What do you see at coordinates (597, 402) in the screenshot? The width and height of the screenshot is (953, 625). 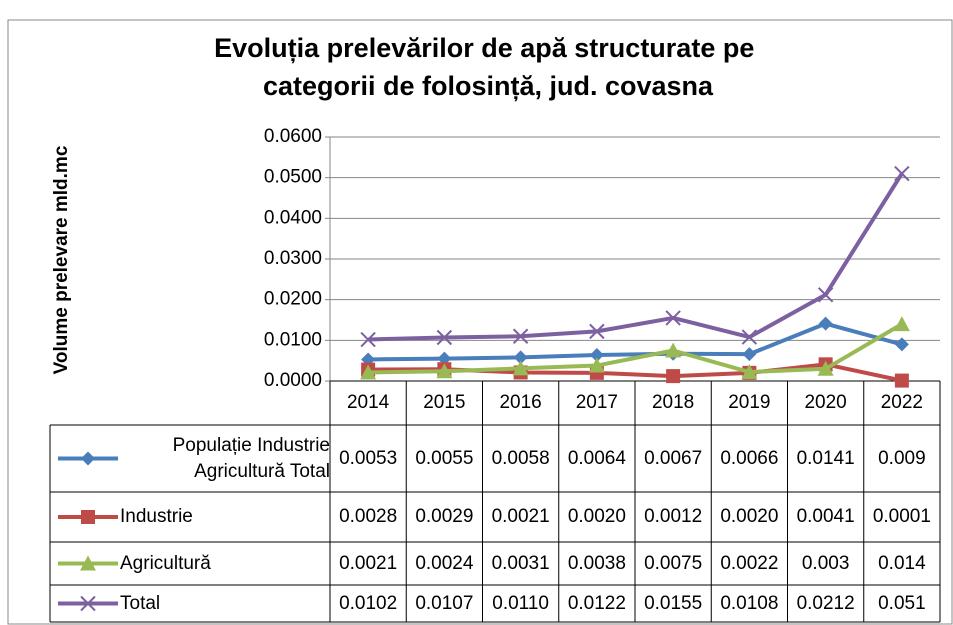 I see `x-tick-label: 2017` at bounding box center [597, 402].